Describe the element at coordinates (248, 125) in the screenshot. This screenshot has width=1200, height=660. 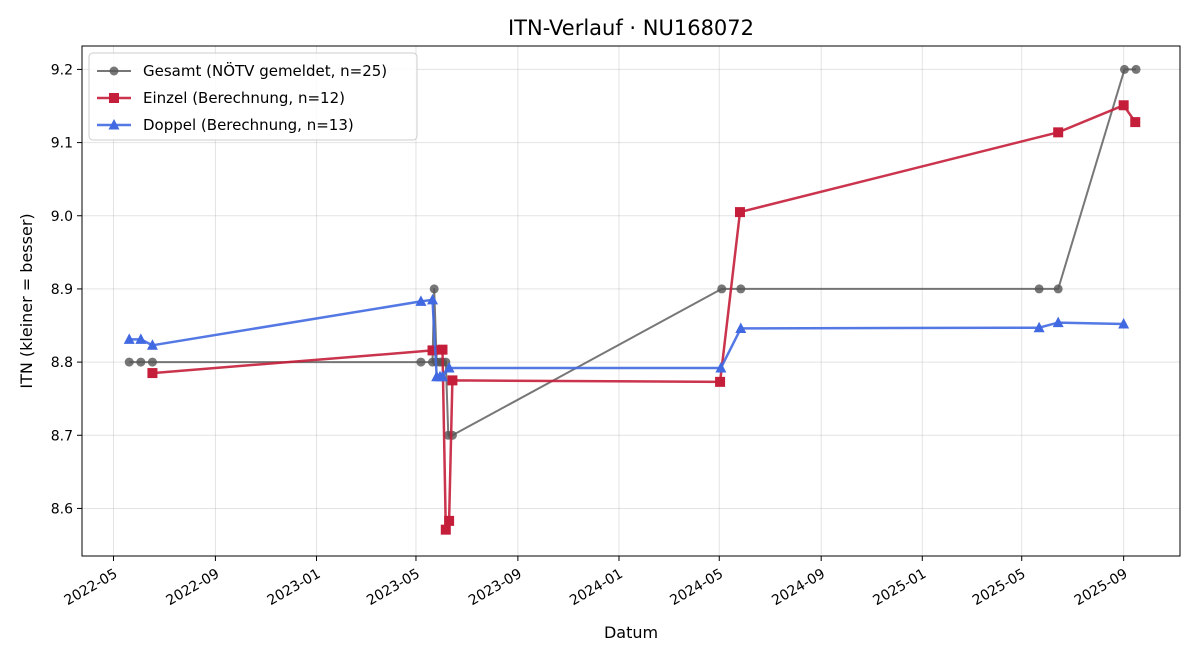
I see `legend-entry-label: Doppel (Berechnung, n=13)` at that location.